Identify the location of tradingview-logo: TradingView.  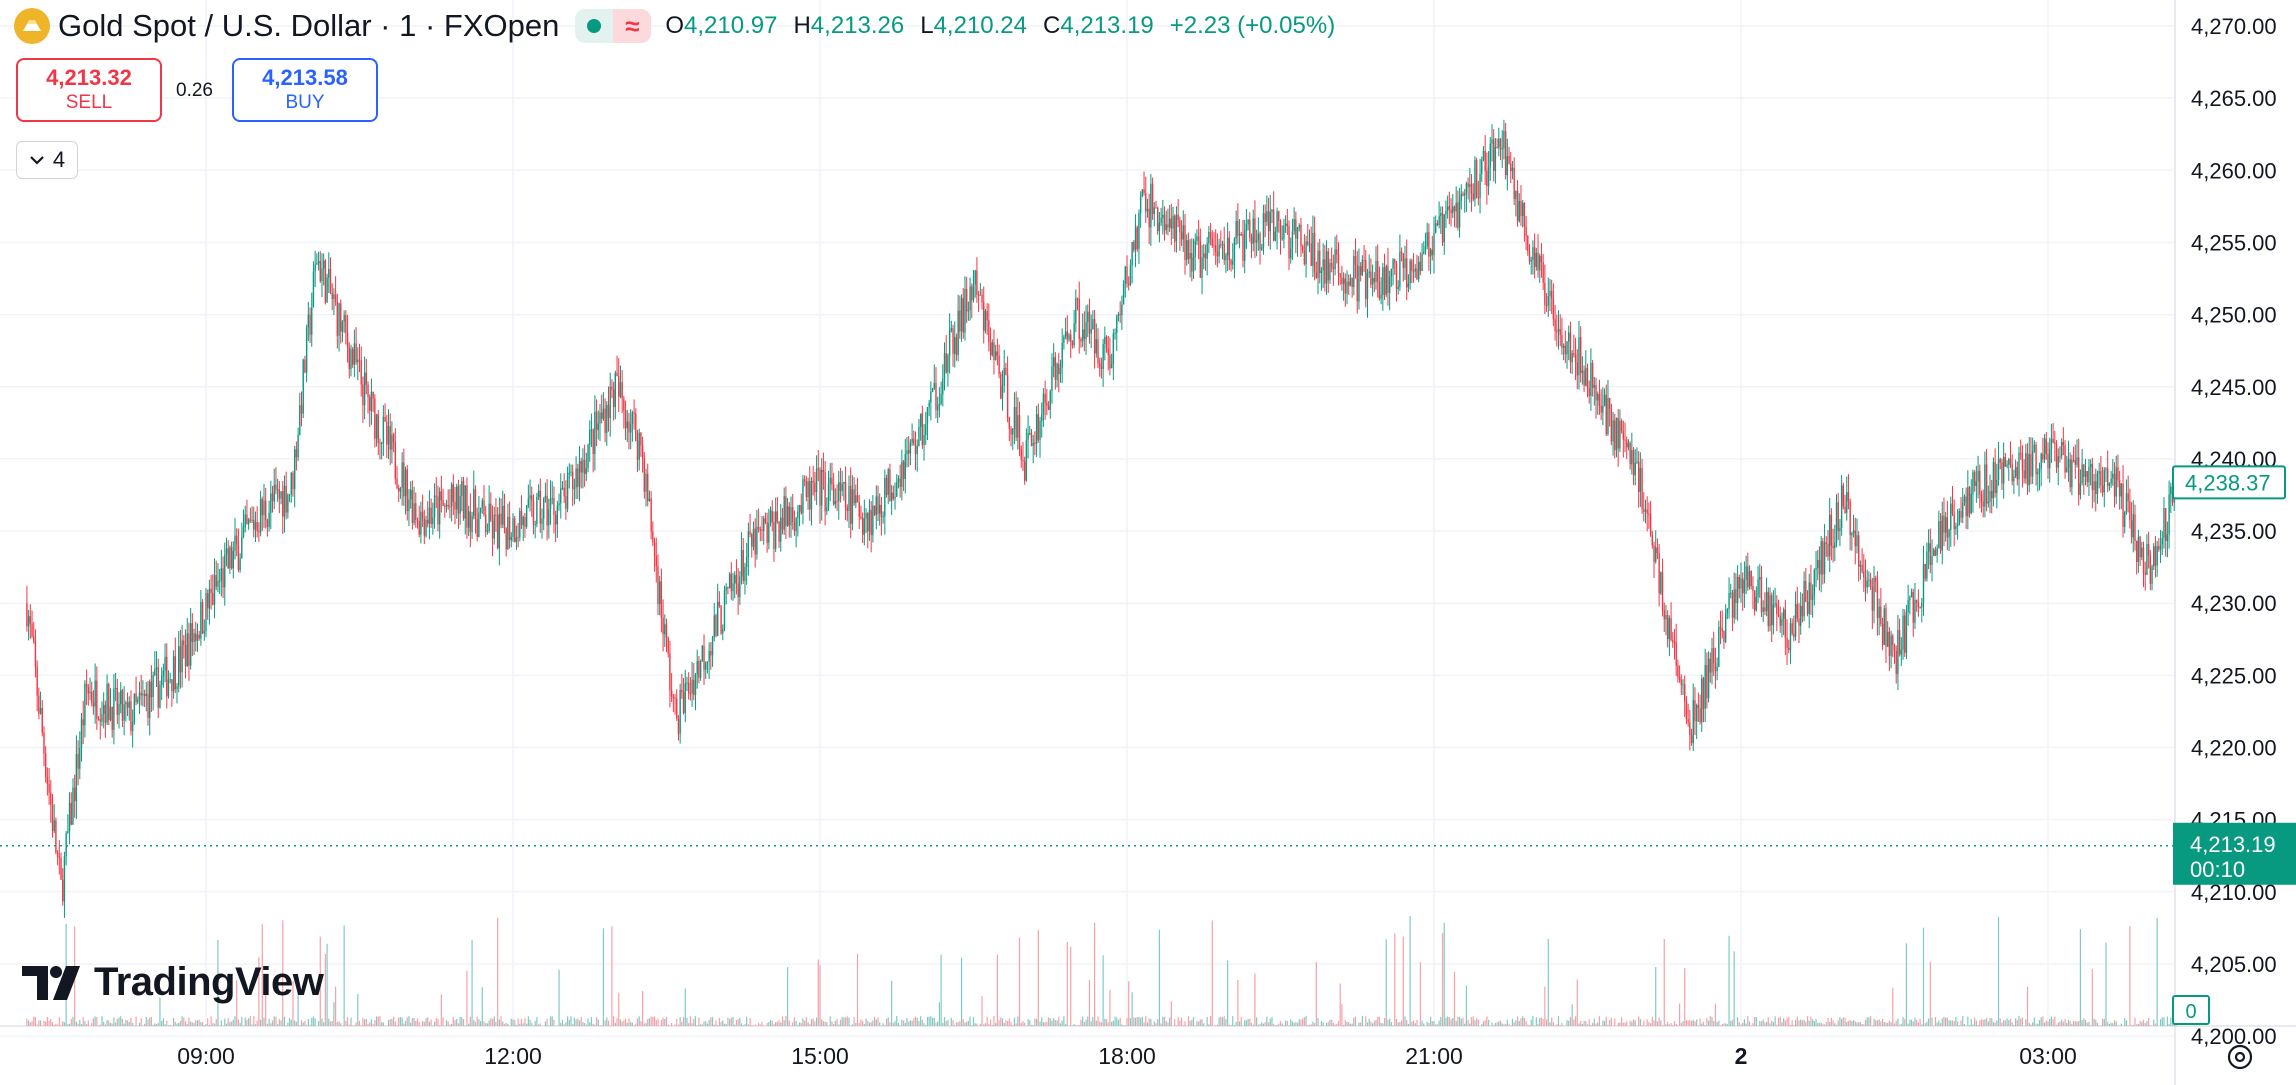
(173, 982).